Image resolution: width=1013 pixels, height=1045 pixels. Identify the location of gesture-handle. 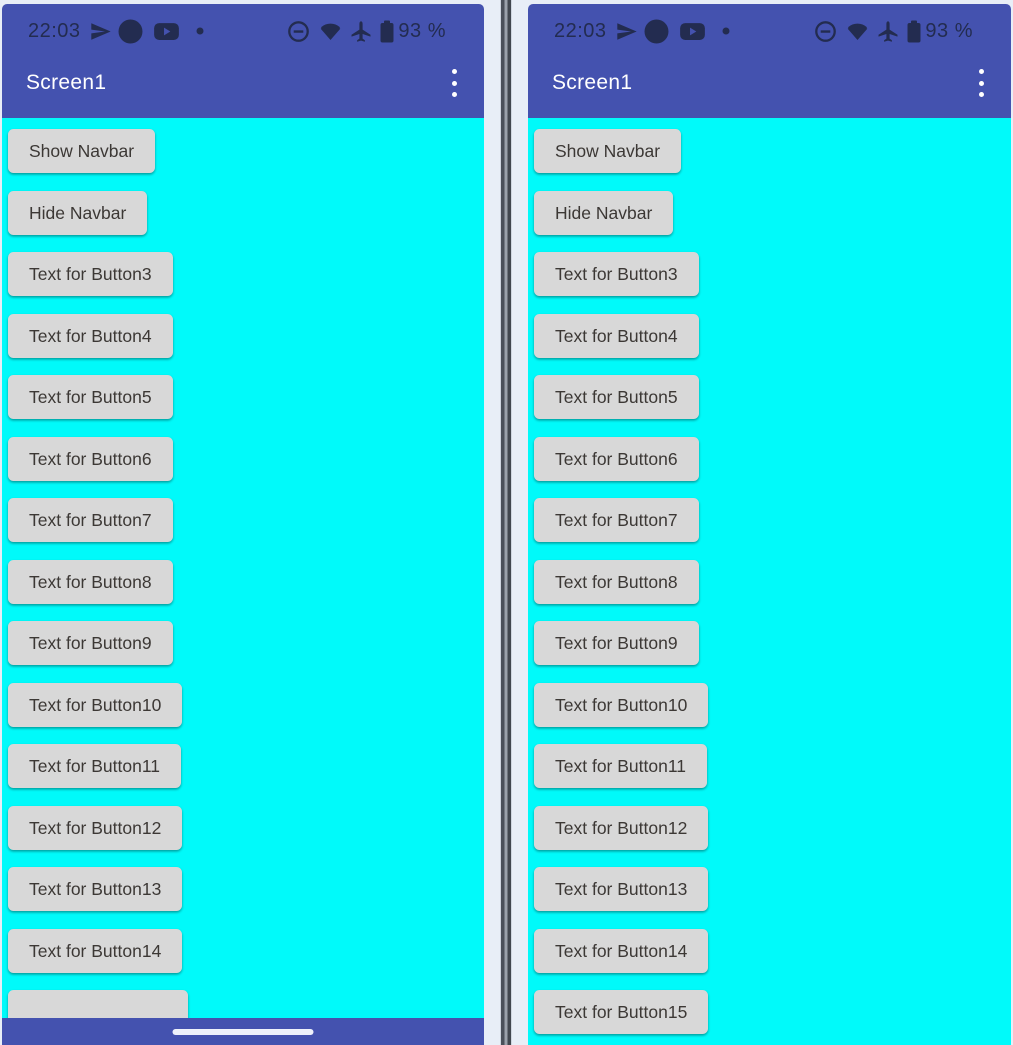
(243, 1032).